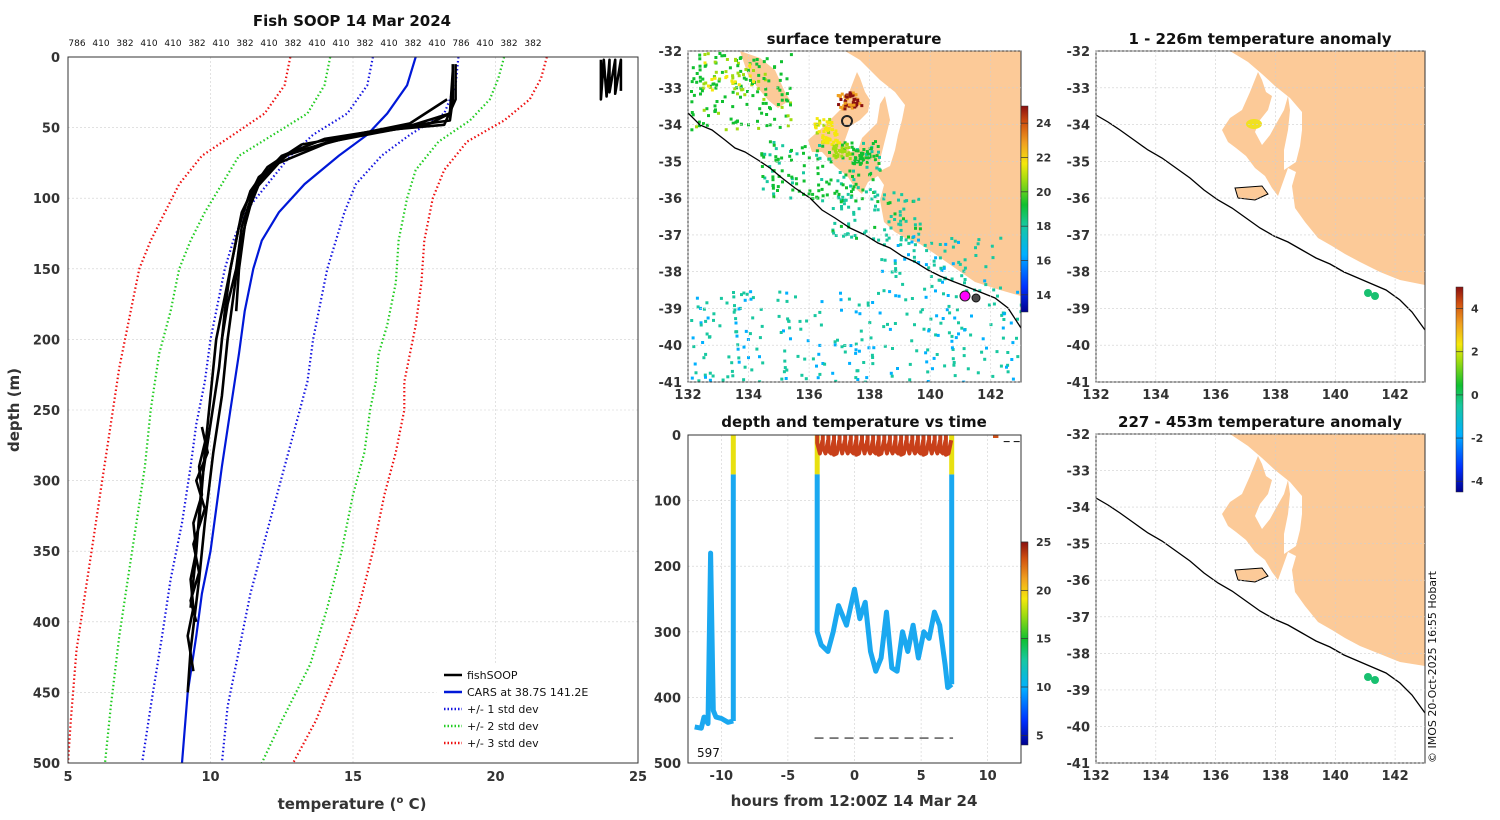  What do you see at coordinates (667, 567) in the screenshot?
I see `y-tick-label: 200` at bounding box center [667, 567].